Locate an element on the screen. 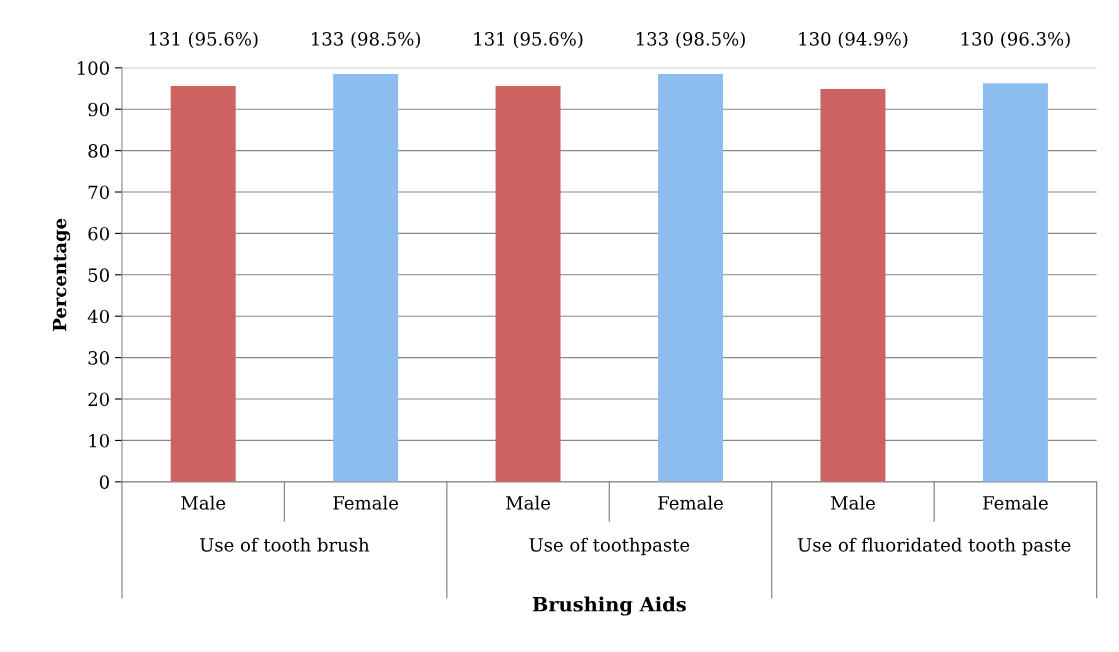 This screenshot has width=1119, height=652. y-tick-label: 90 is located at coordinates (98, 109).